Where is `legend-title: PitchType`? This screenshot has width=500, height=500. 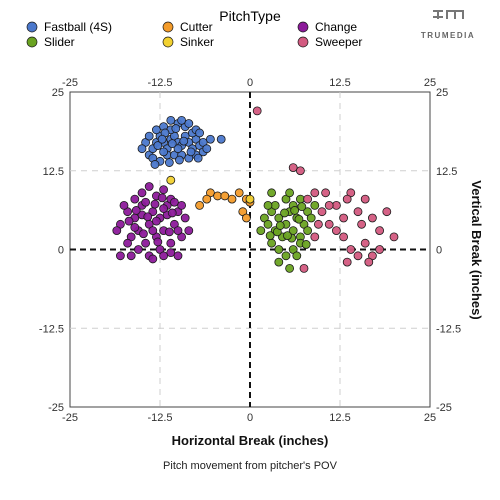
legend-title: PitchType is located at coordinates (250, 16).